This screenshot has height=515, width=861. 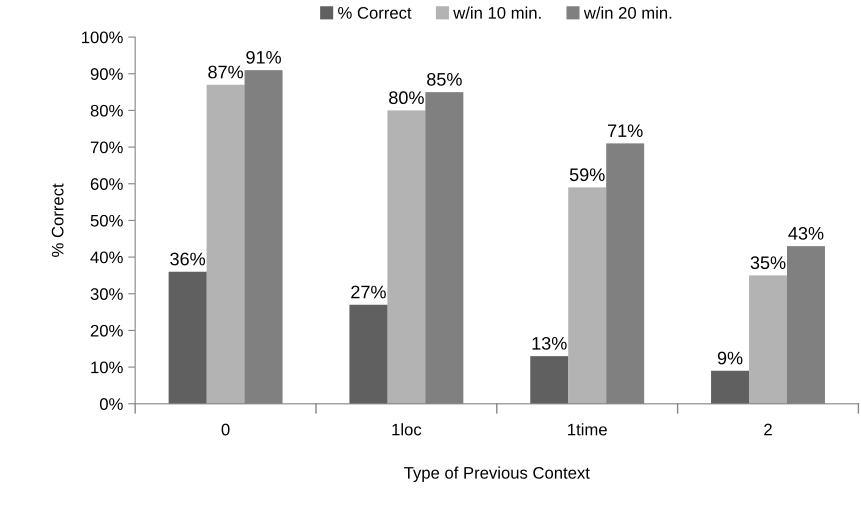 I want to click on y-tick-label: 60%, so click(x=106, y=184).